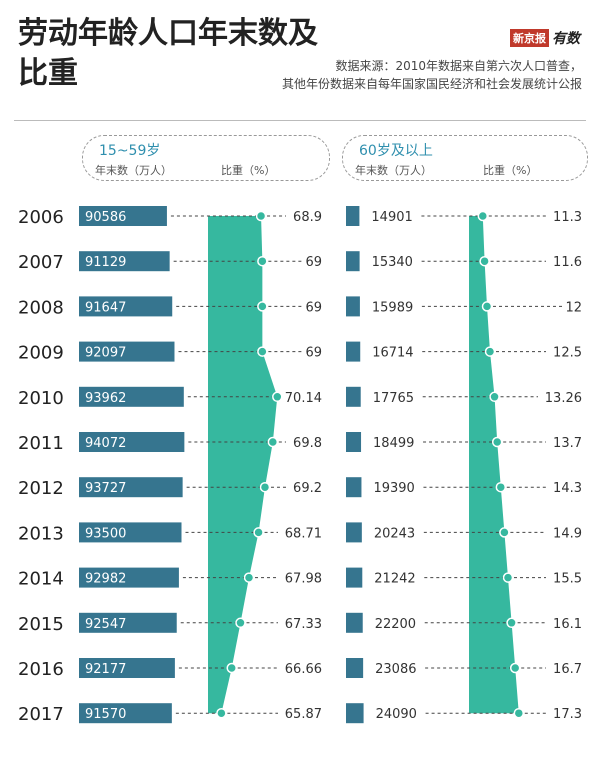  What do you see at coordinates (567, 533) in the screenshot?
I see `share-label-elderly-2013: 14.9` at bounding box center [567, 533].